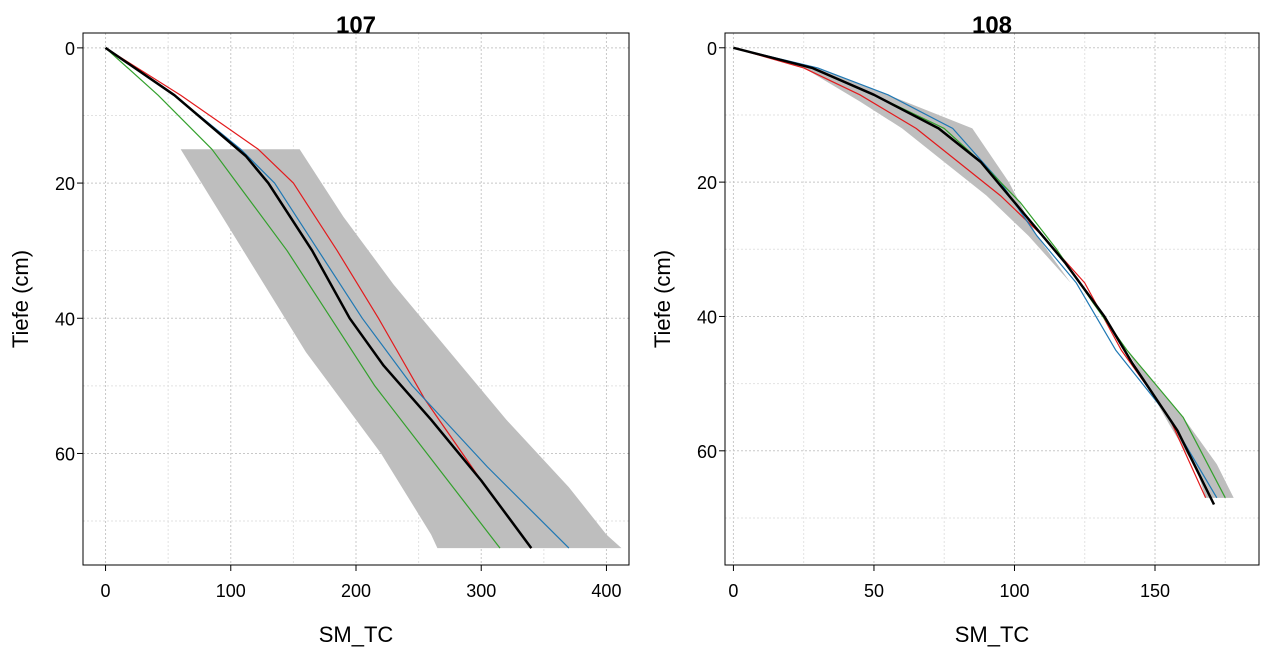 This screenshot has height=650, width=1270. I want to click on x-tick-label: 50, so click(874, 591).